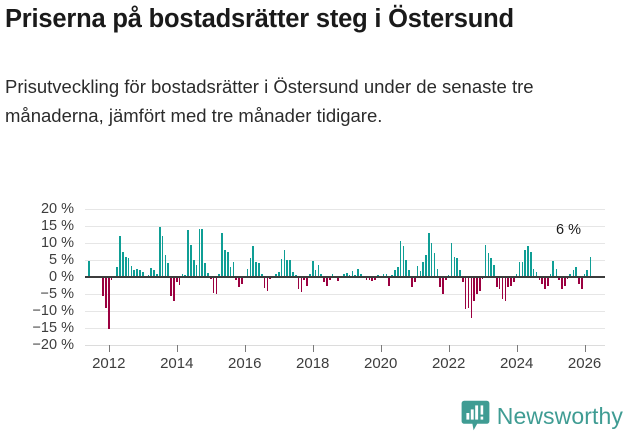 The height and width of the screenshot is (439, 631). Describe the element at coordinates (448, 363) in the screenshot. I see `x-axis-tick-label: 2022` at that location.